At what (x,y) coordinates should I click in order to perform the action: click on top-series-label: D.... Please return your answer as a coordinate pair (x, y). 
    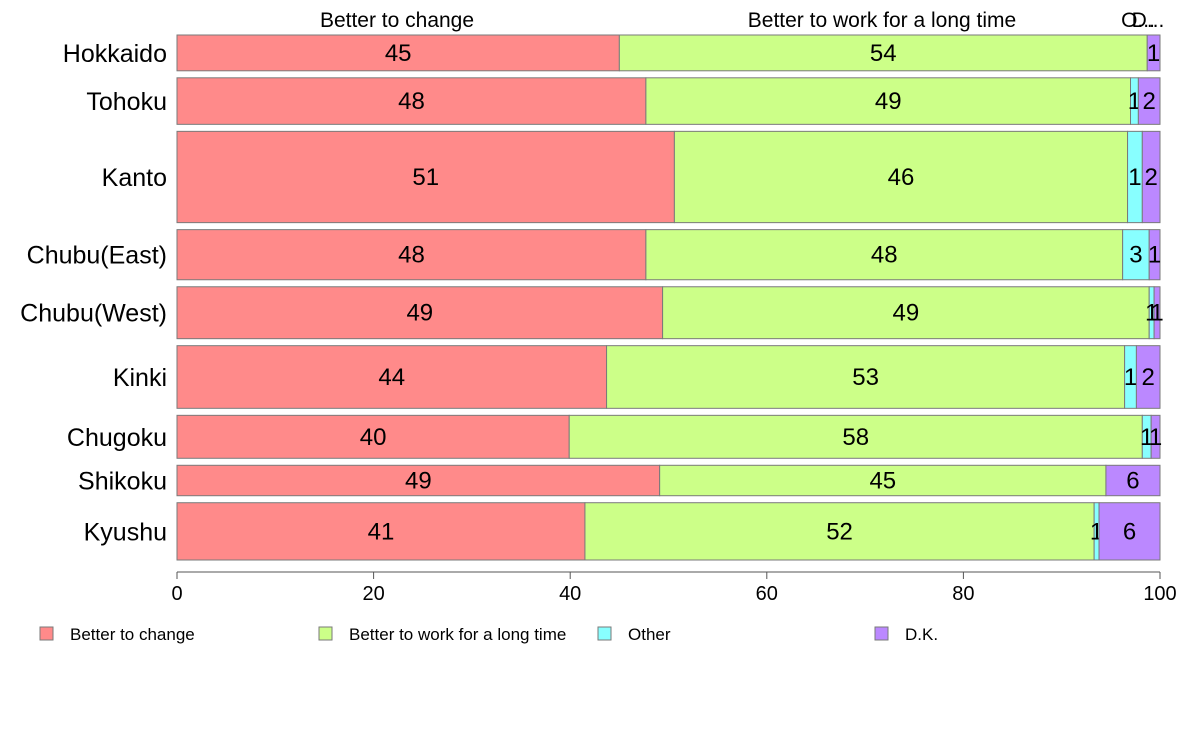
    Looking at the image, I should click on (1148, 20).